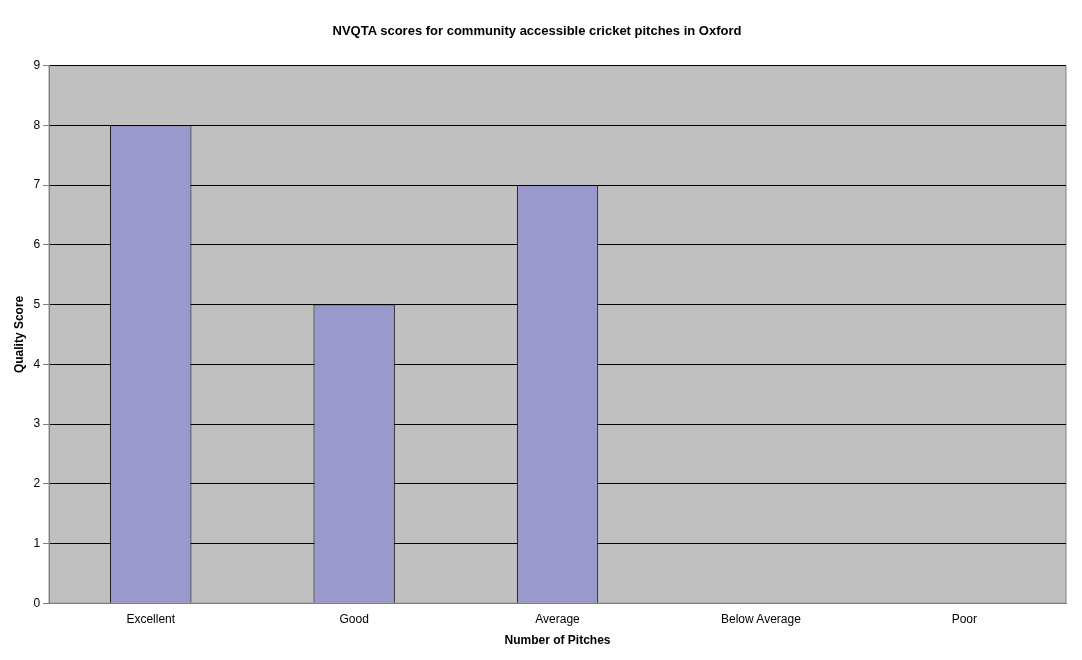  I want to click on y-tick-label: 1, so click(37, 542).